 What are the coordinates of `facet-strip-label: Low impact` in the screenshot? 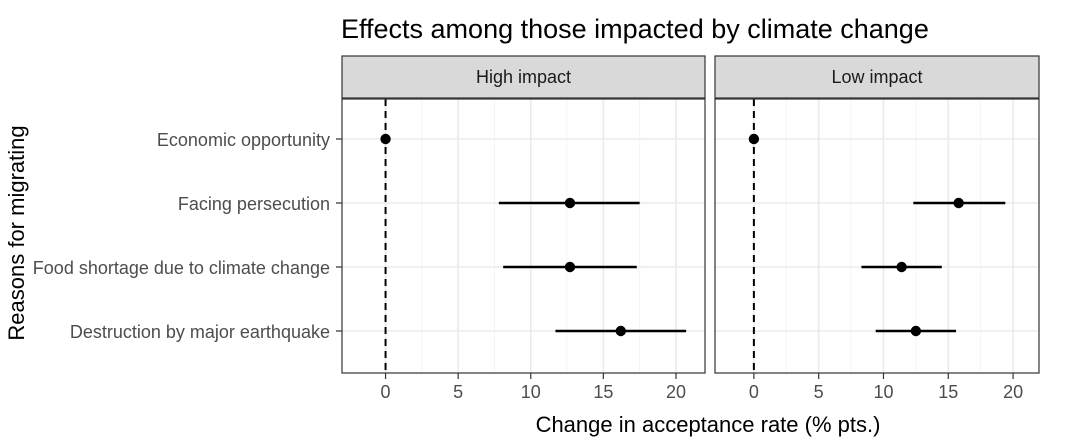 It's located at (876, 77).